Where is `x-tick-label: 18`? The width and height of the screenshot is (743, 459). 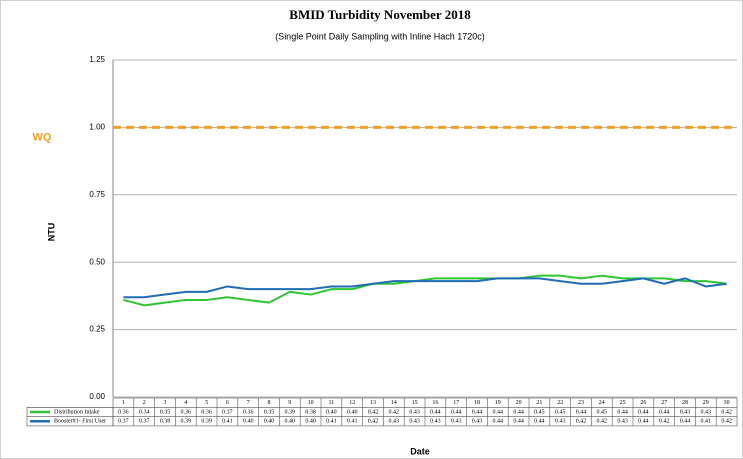
x-tick-label: 18 is located at coordinates (477, 403).